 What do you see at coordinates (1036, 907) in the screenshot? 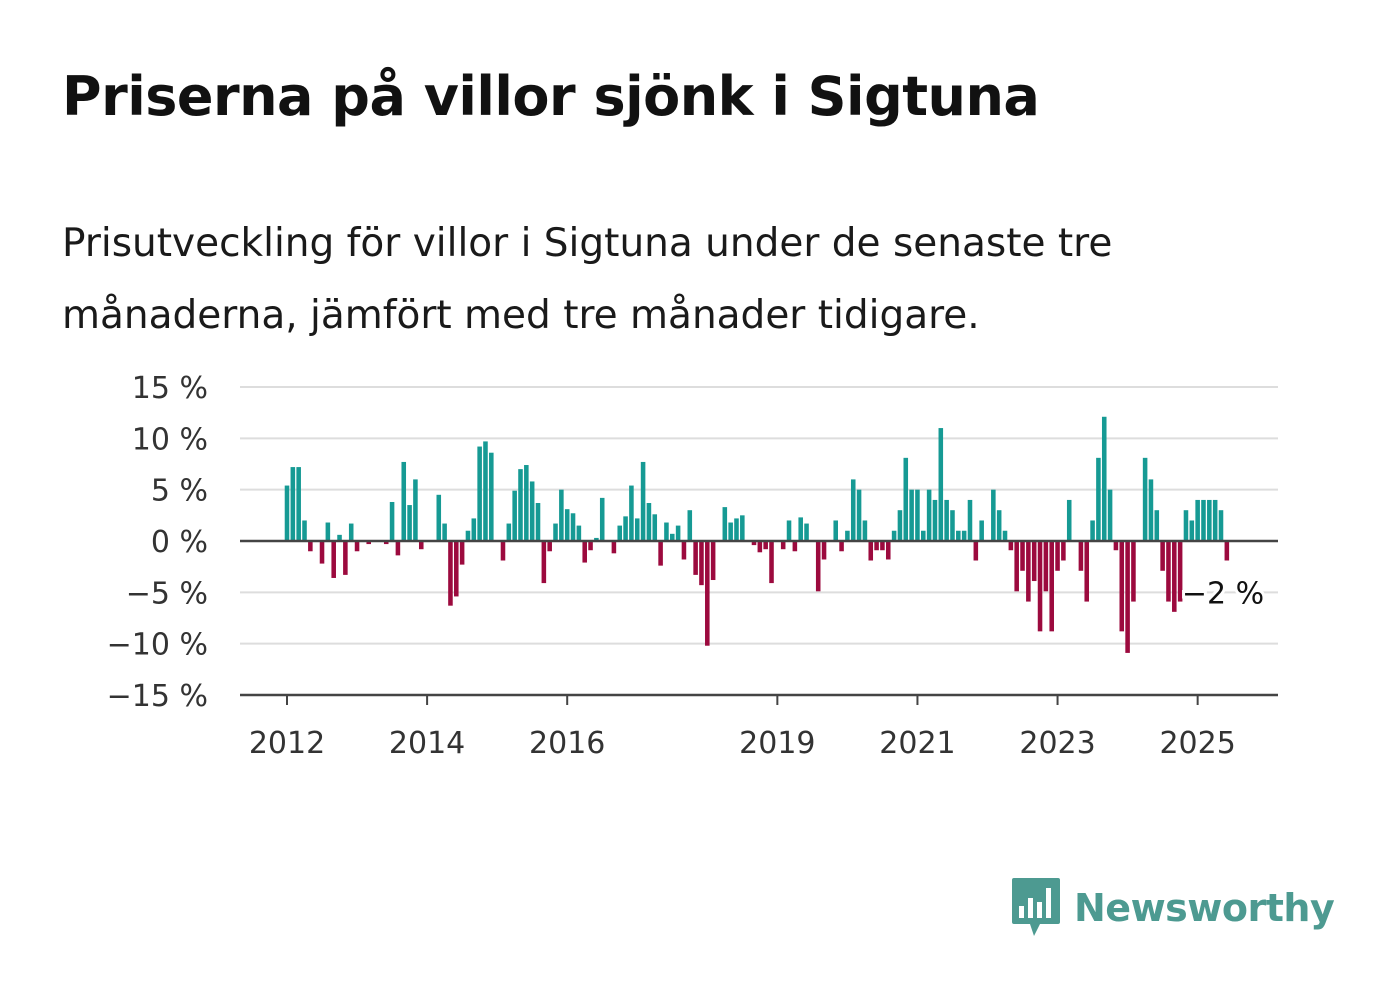
I see `newsworthy-logo-icon` at bounding box center [1036, 907].